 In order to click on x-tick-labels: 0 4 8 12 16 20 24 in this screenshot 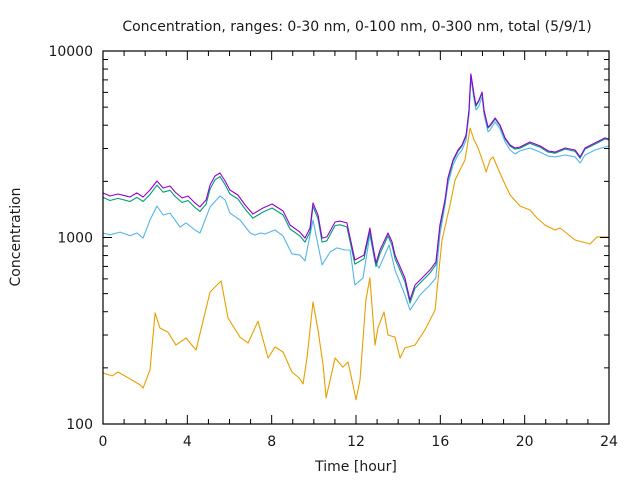, I will do `click(358, 442)`.